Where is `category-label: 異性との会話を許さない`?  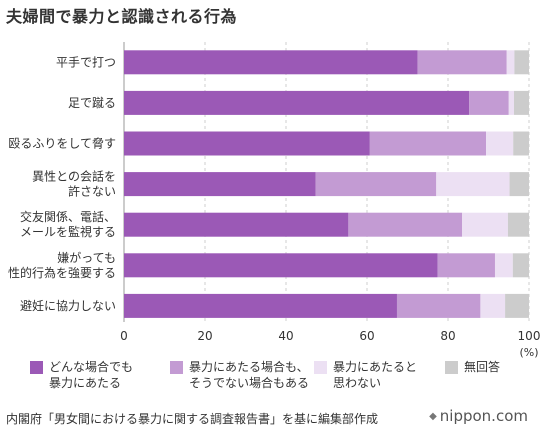 category-label: 異性との会話を許さない is located at coordinates (74, 184).